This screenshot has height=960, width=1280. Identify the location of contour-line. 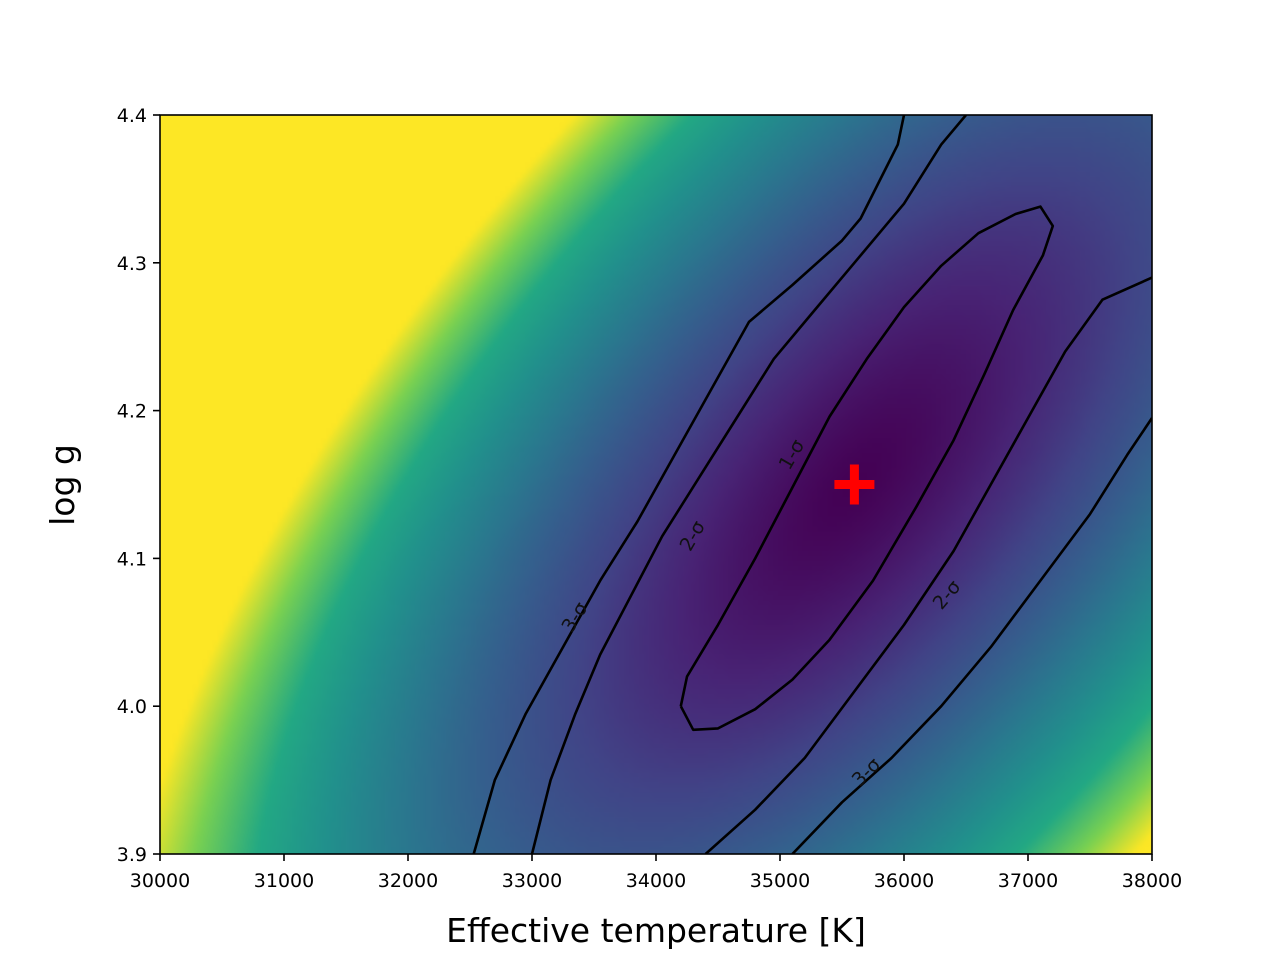
(971, 635).